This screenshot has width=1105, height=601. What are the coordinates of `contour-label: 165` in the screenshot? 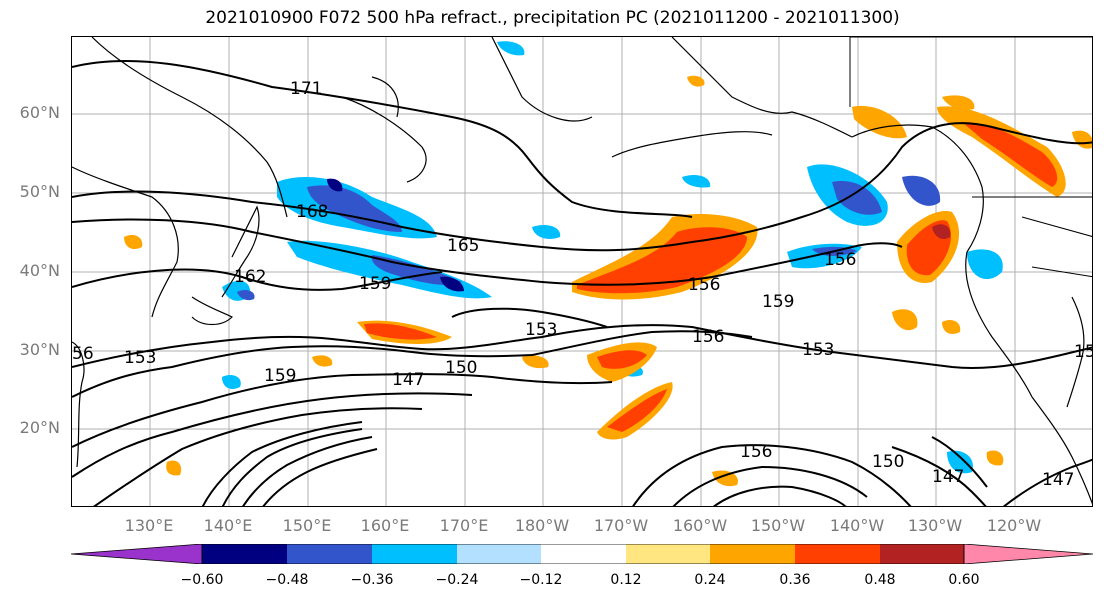 It's located at (463, 246).